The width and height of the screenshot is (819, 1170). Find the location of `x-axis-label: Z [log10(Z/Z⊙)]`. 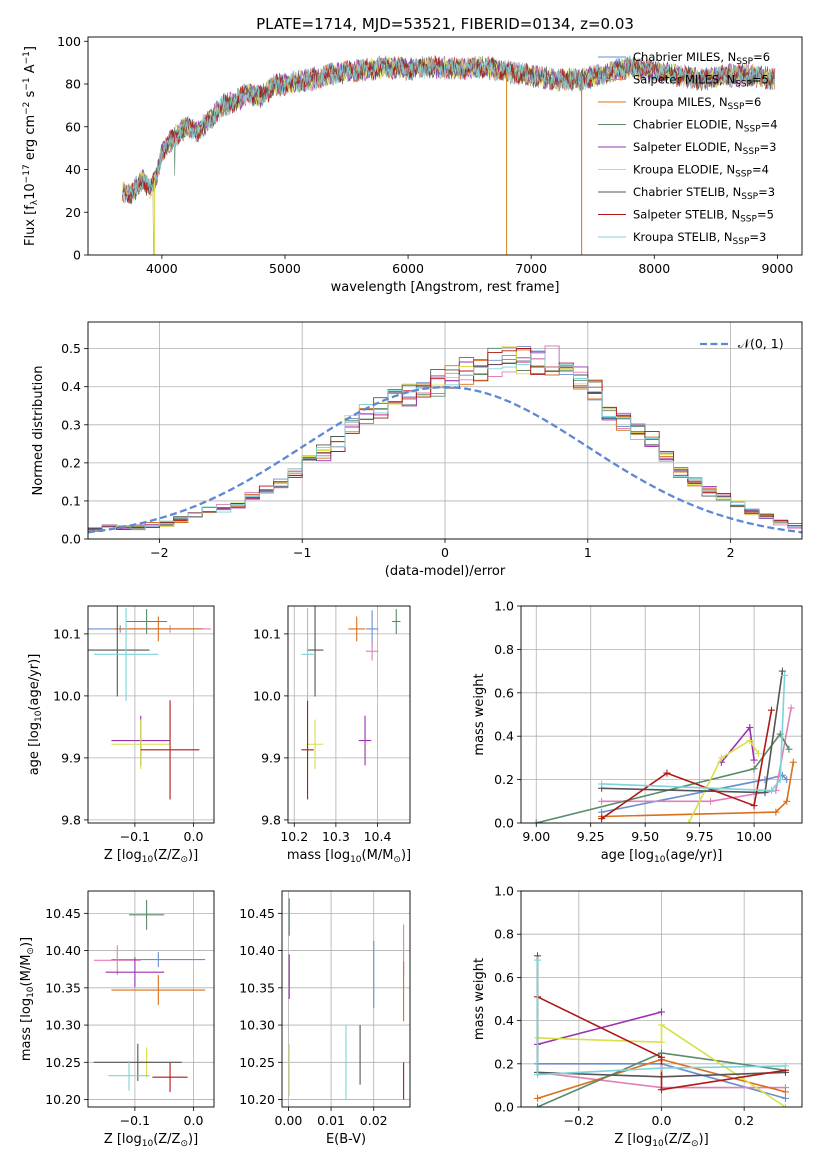

x-axis-label: Z [log10(Z/Z⊙)] is located at coordinates (151, 856).